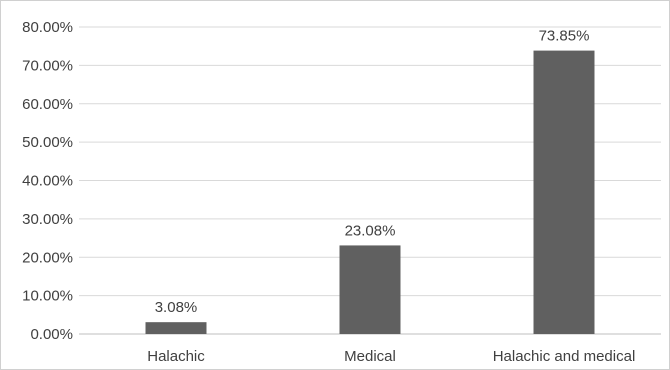  Describe the element at coordinates (564, 36) in the screenshot. I see `data-label: 73.85%` at that location.